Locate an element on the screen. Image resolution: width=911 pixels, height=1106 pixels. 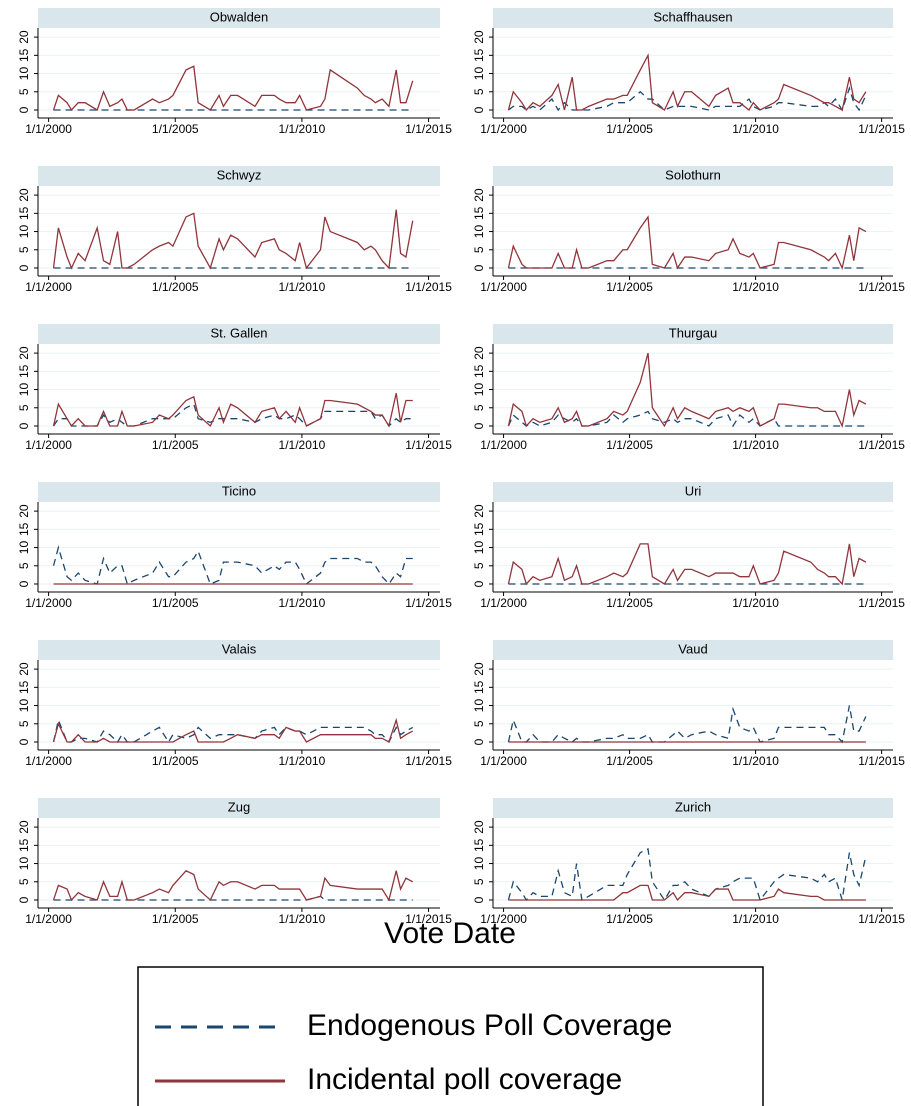
panel-title: Schwyz is located at coordinates (239, 174).